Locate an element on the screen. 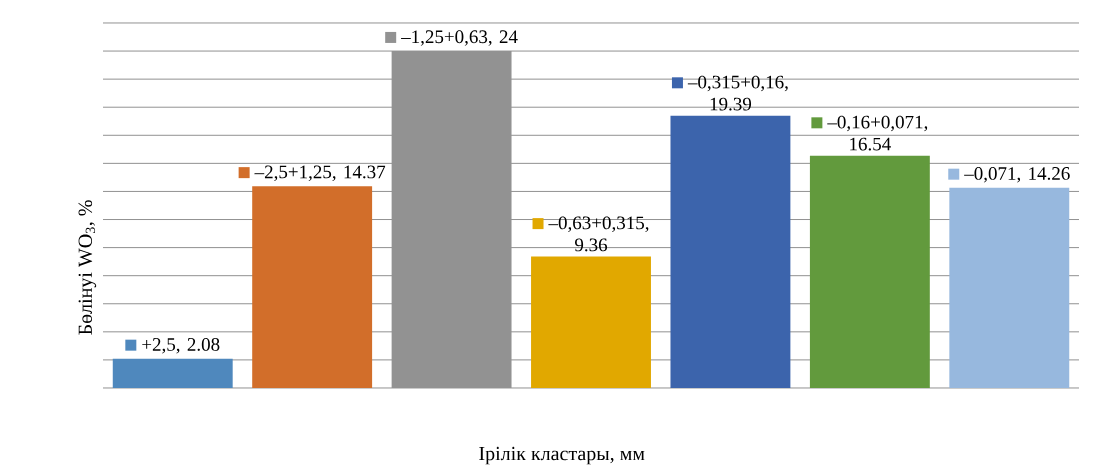  data-label: , 24 is located at coordinates (503, 38).